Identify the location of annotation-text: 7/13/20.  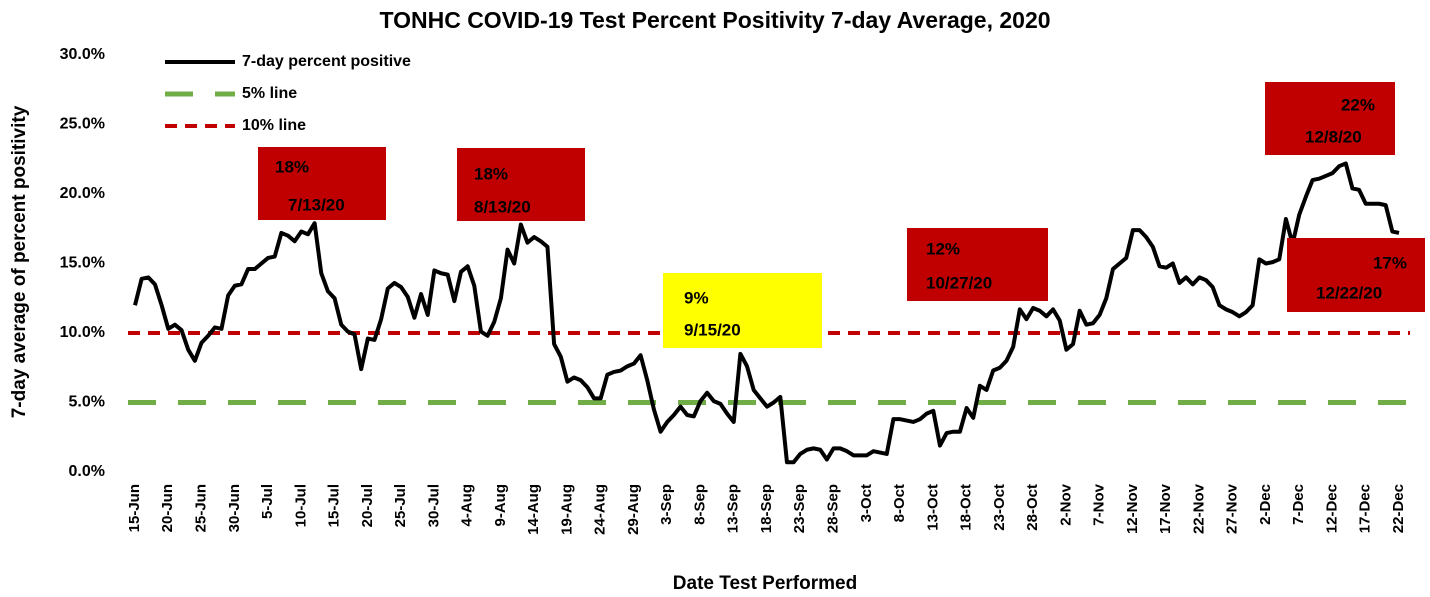
(316, 204).